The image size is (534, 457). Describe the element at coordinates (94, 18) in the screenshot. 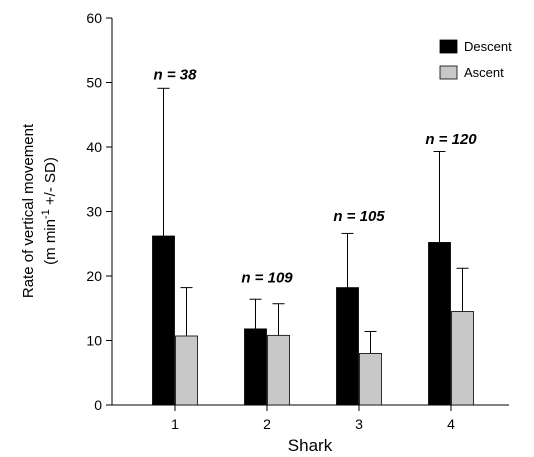

I see `y-tick-label: 60` at that location.